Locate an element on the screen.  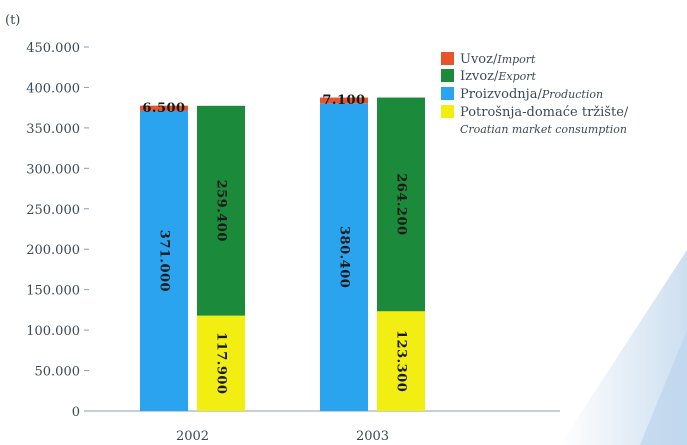
legend-label-production: Proizvodnja/Production is located at coordinates (531, 94).